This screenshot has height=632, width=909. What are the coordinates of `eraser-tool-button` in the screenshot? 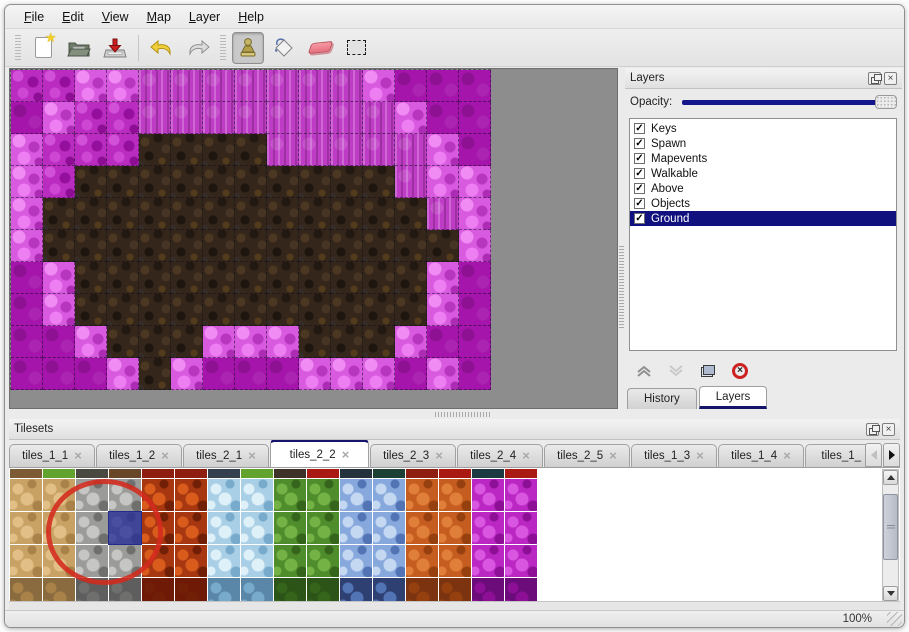 It's located at (320, 48).